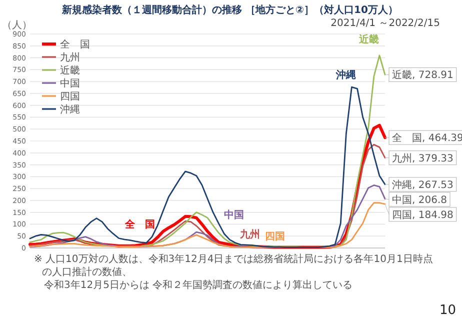 This screenshot has height=320, width=462. I want to click on value-label: 中国, 206.8, so click(419, 199).